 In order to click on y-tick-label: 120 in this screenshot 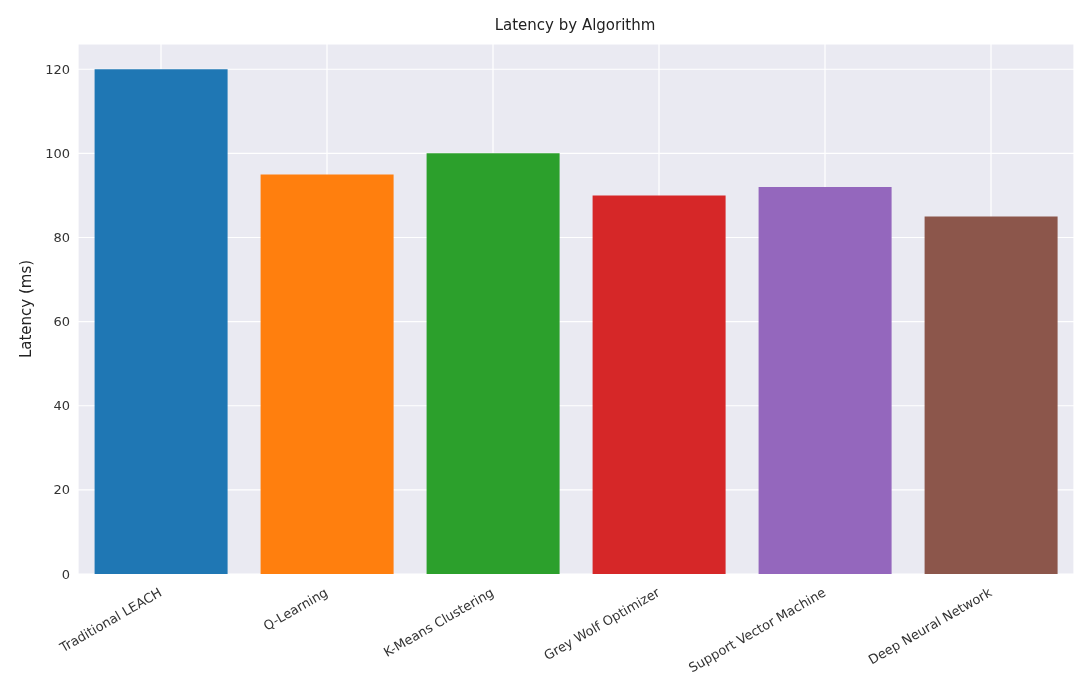, I will do `click(57, 69)`.